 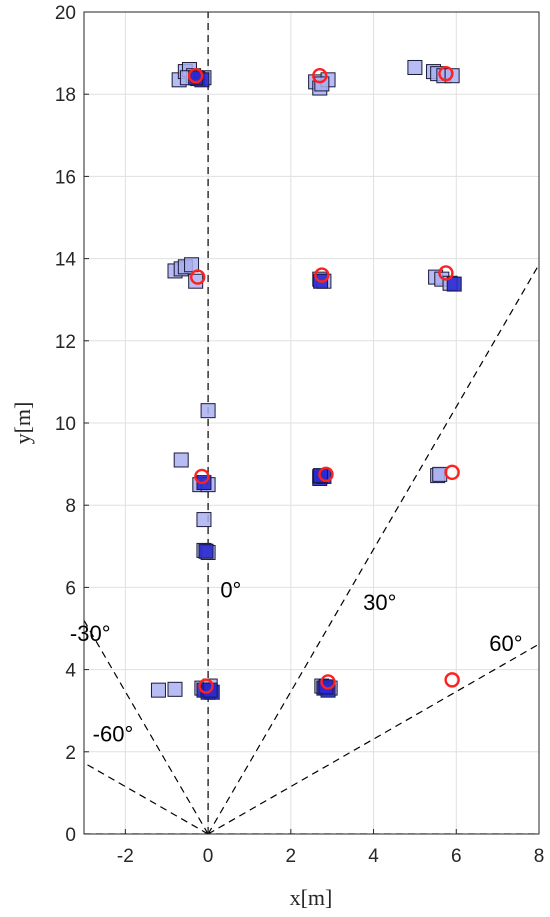 I want to click on reference-angle-label: -30°, so click(x=90, y=633).